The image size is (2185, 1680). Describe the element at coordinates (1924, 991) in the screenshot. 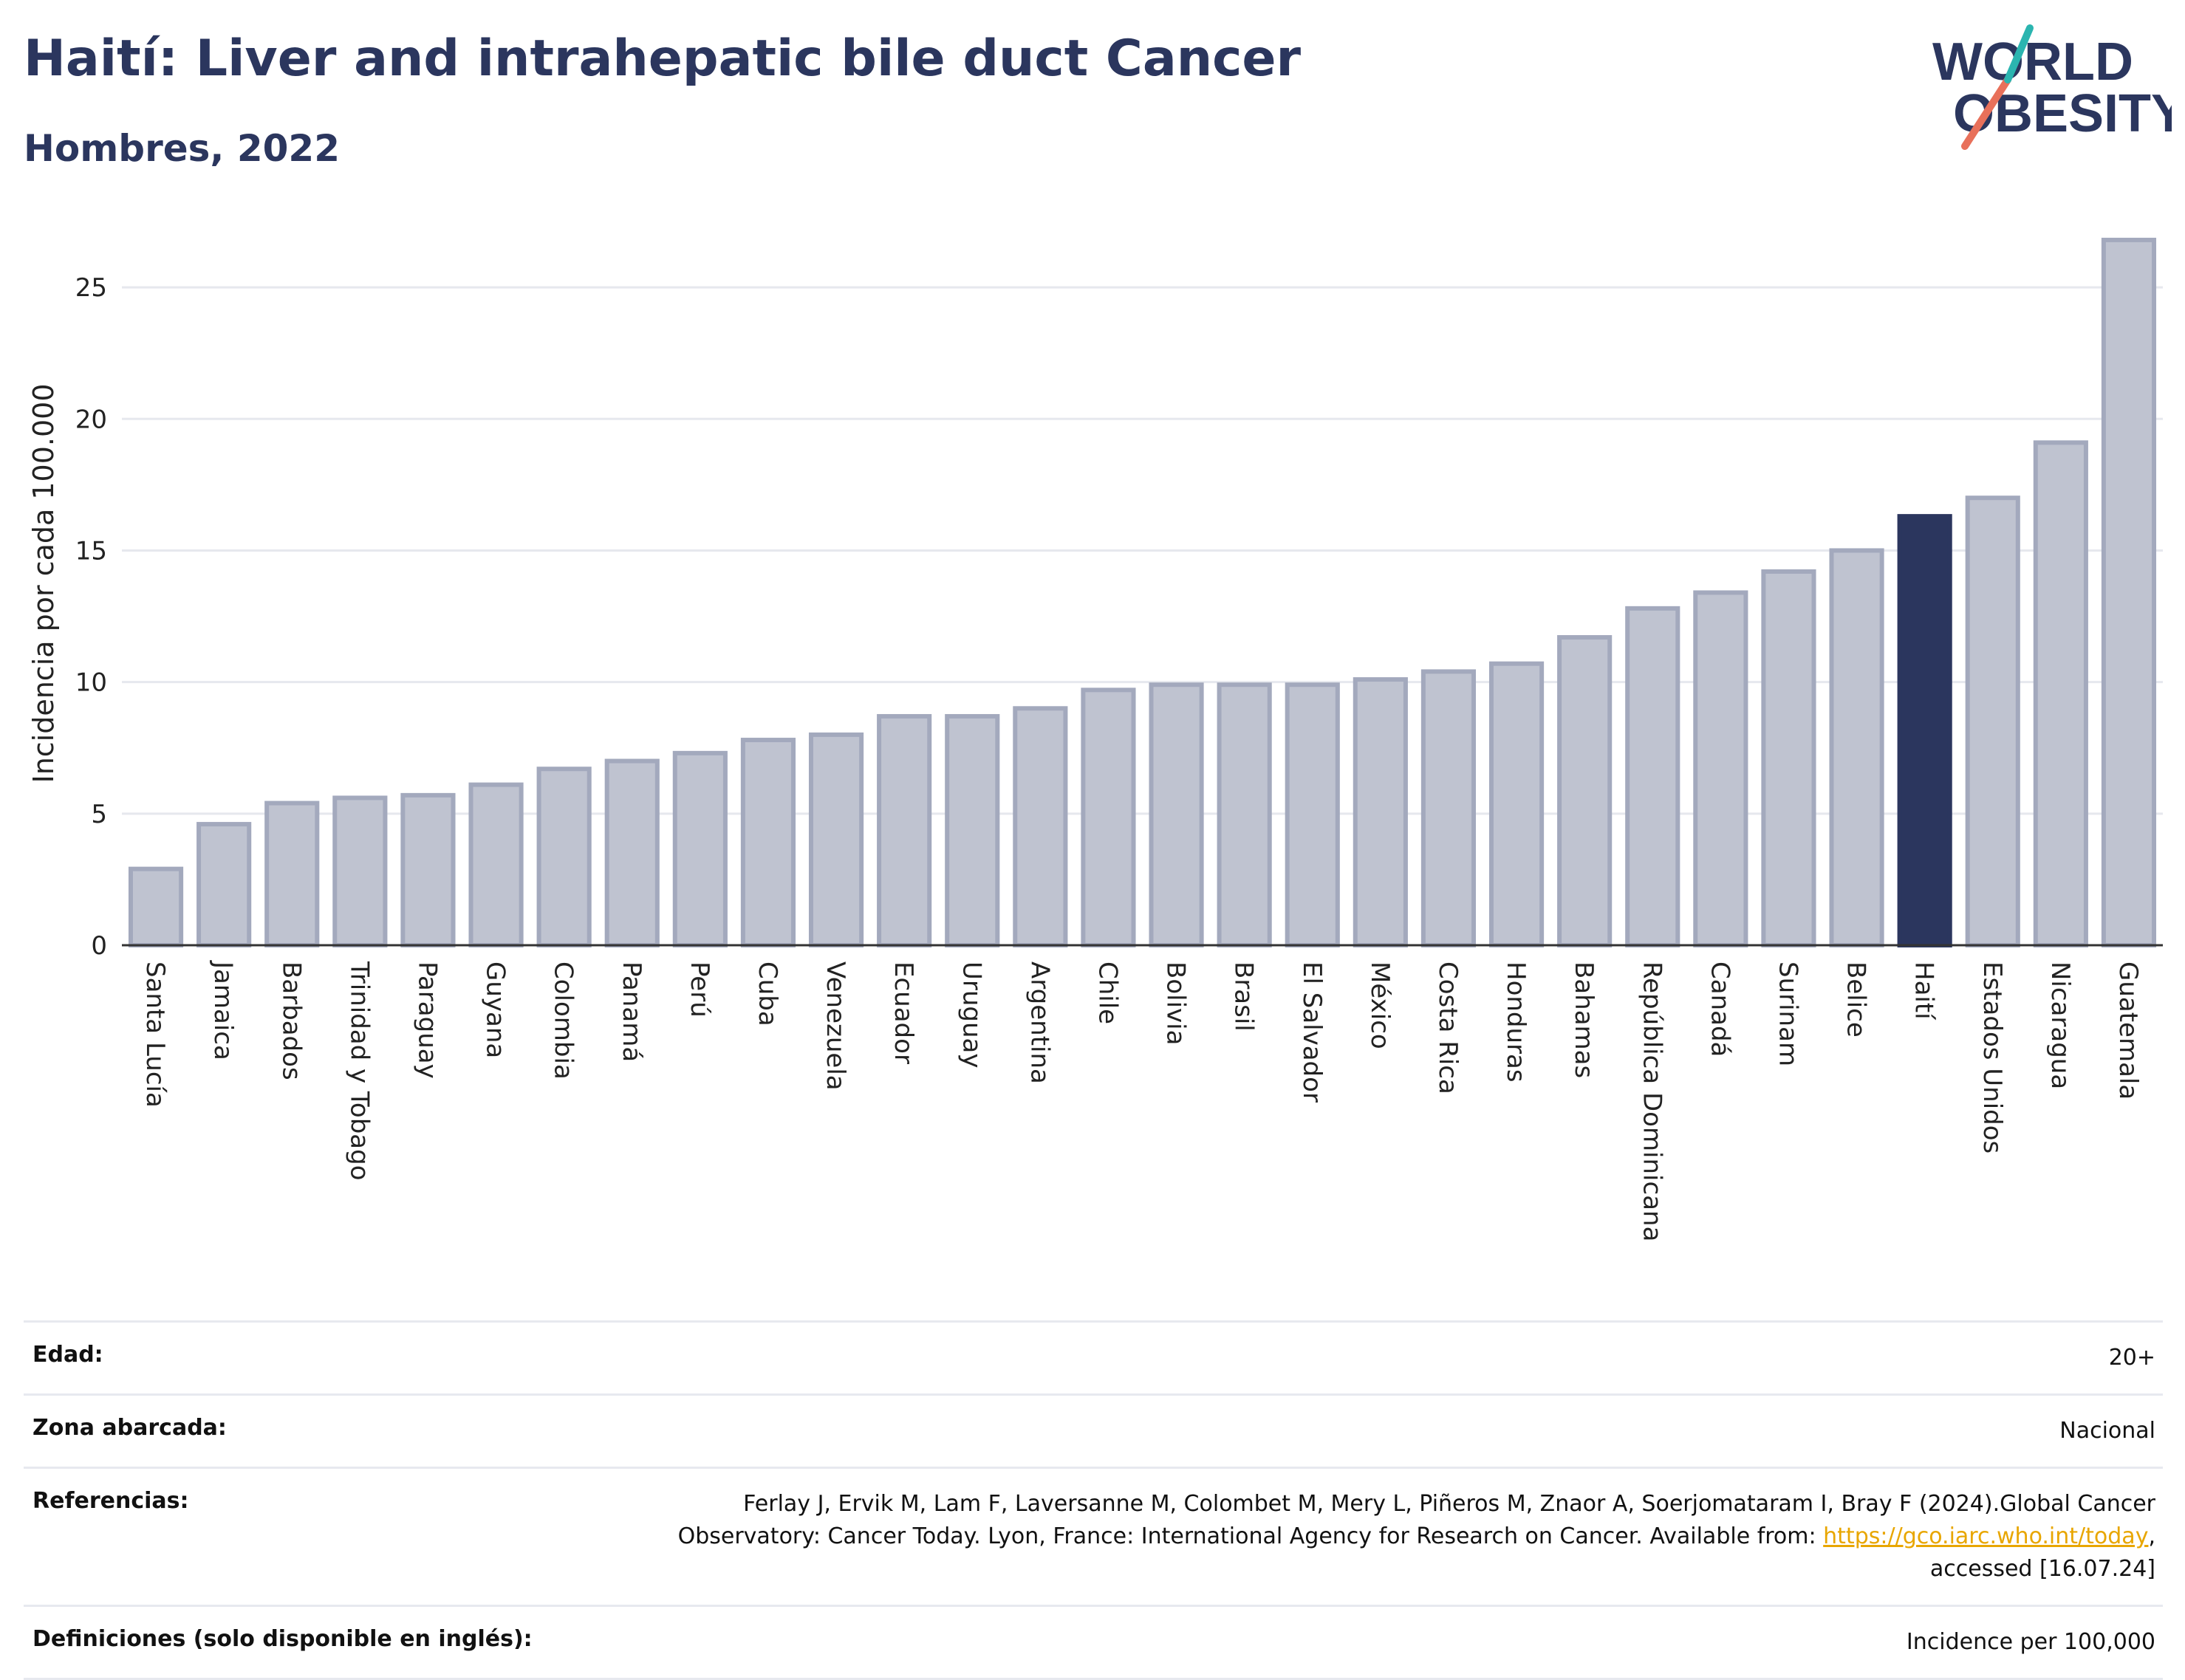

I see `x-tick-label: Haití` at that location.